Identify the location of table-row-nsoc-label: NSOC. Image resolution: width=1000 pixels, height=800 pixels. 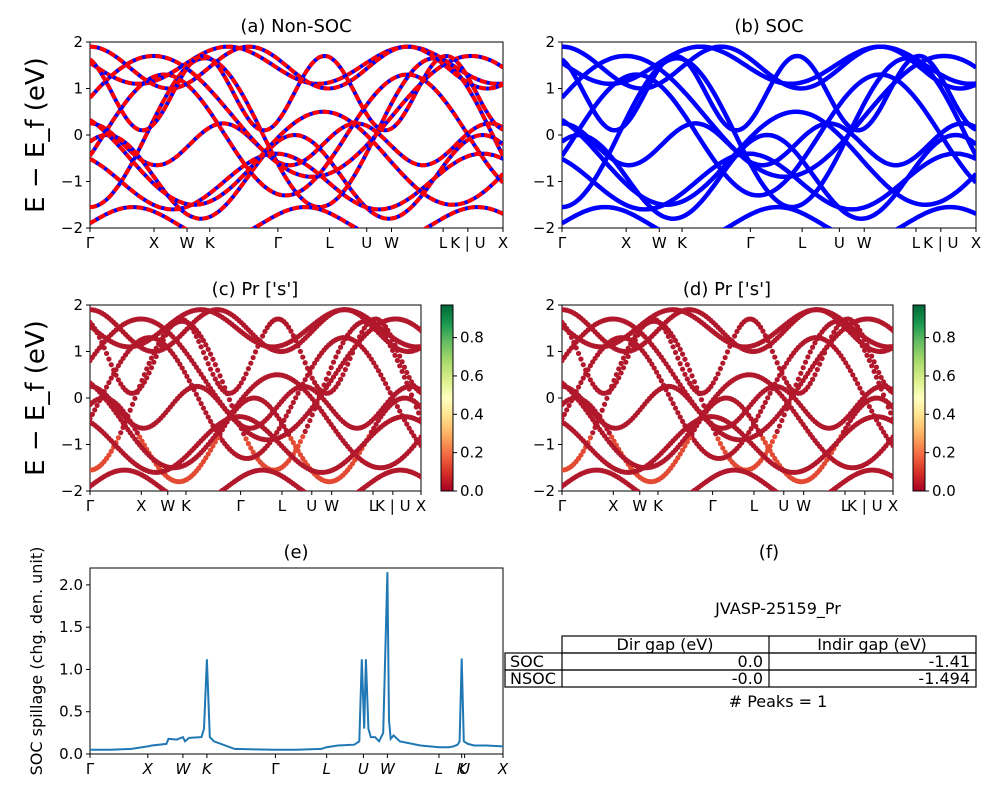
(533, 678).